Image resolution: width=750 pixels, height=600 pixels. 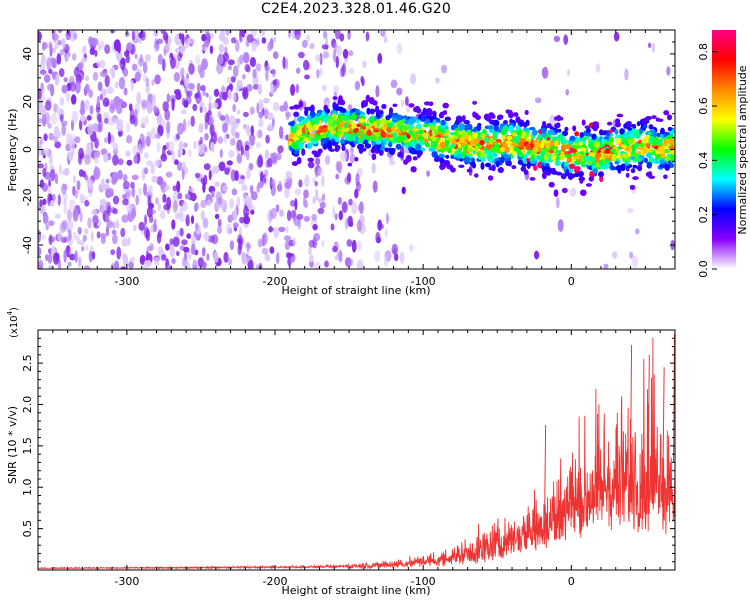 I want to click on colorbar-ticks: 0.00.20.40.60.8, so click(x=707, y=160).